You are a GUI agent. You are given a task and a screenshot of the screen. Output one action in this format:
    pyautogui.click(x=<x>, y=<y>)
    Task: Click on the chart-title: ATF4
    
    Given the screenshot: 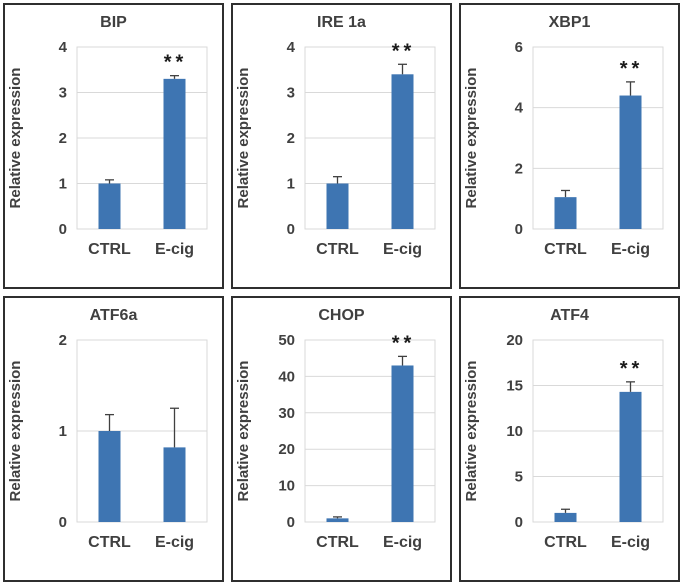 What is the action you would take?
    pyautogui.click(x=569, y=315)
    